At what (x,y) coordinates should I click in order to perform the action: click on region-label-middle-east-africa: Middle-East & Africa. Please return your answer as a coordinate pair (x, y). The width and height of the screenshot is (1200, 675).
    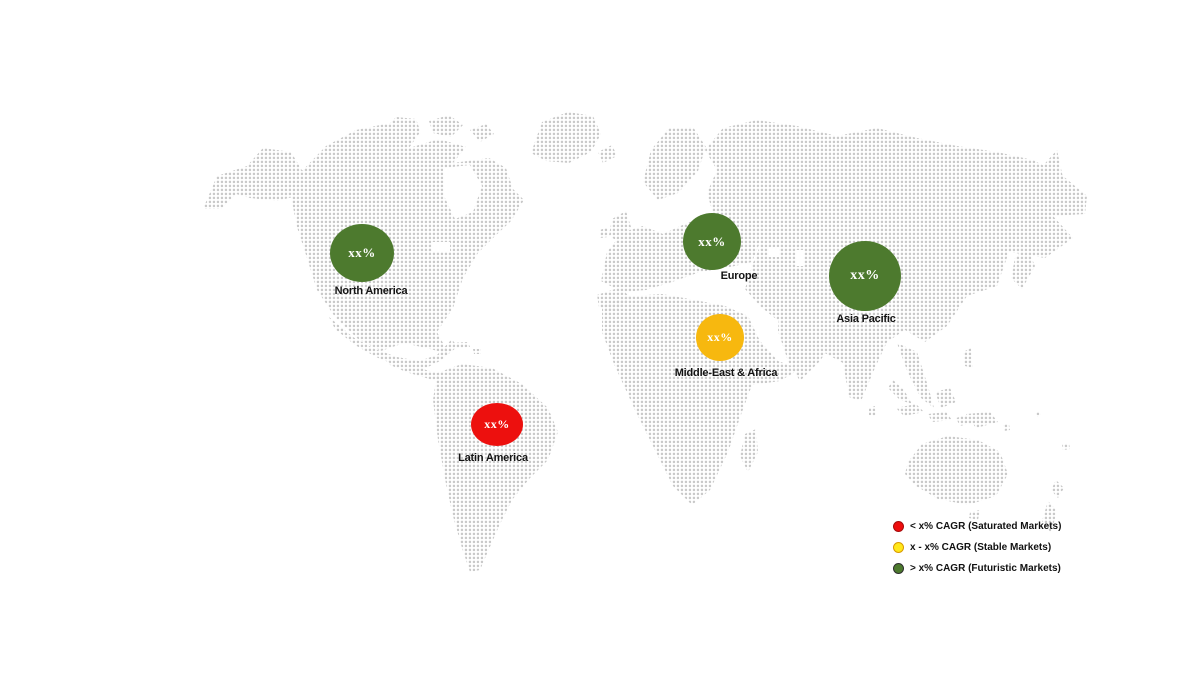
    Looking at the image, I should click on (726, 373).